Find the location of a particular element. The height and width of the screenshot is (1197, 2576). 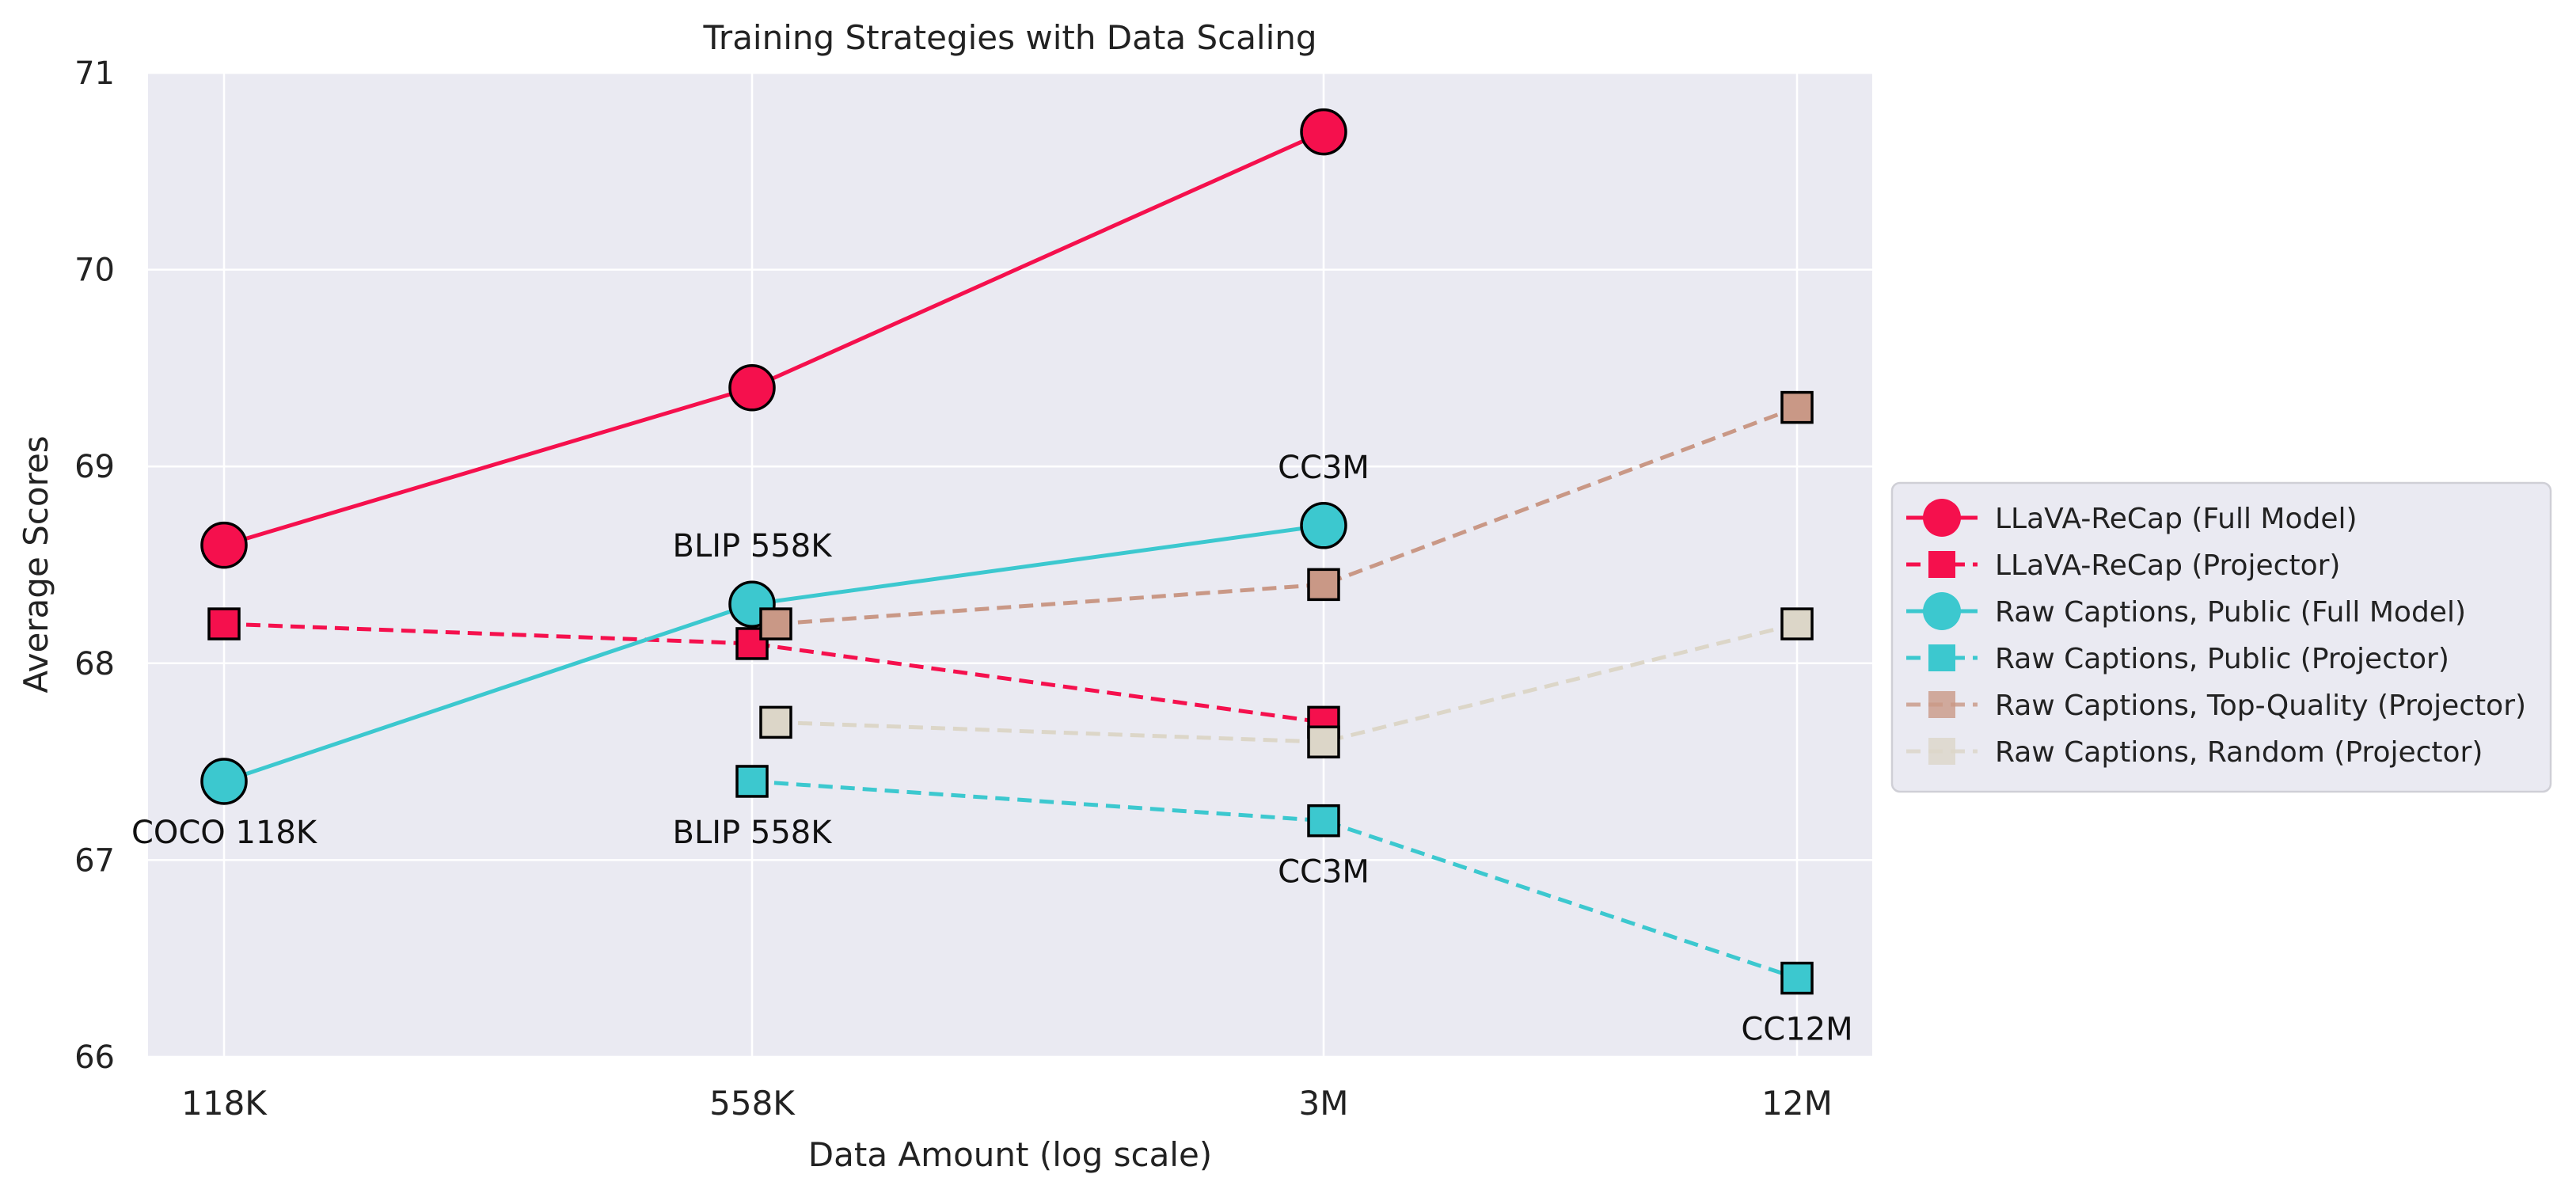

legend-box is located at coordinates (2221, 637).